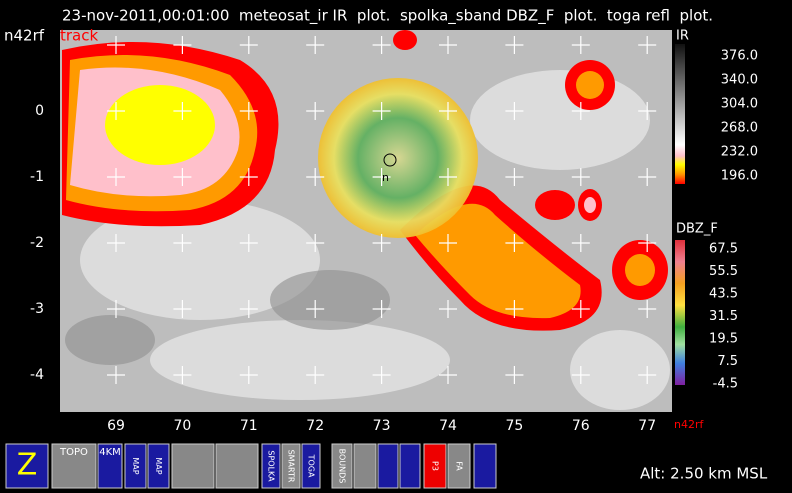 This screenshot has width=792, height=493. I want to click on ir-scale-label: 268.0, so click(739, 128).